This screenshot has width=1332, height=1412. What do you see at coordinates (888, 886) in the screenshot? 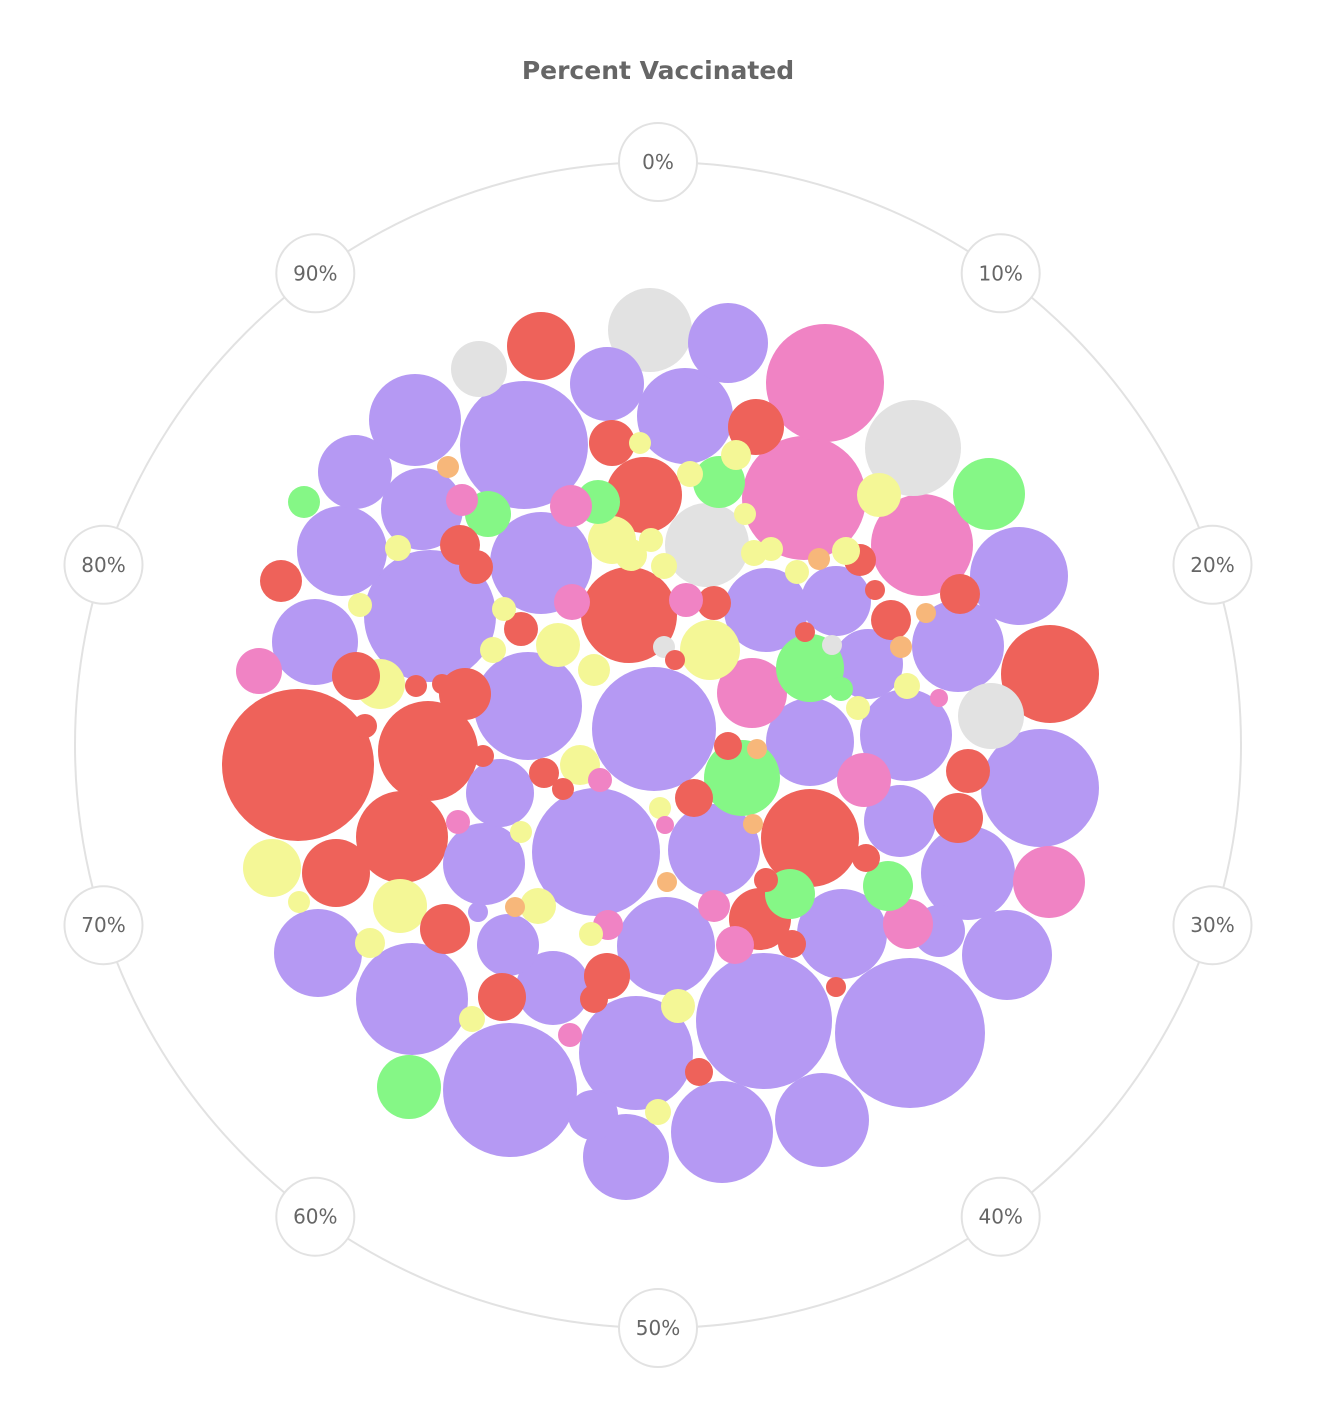
I see `bubble-green` at bounding box center [888, 886].